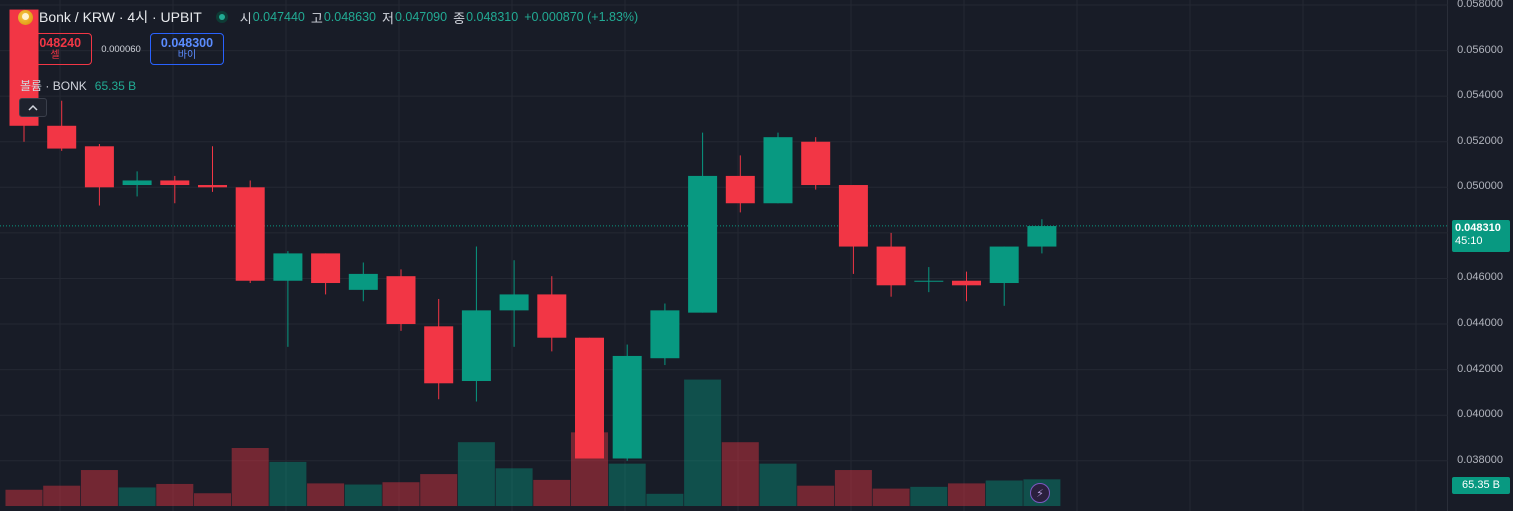 The image size is (1513, 511). Describe the element at coordinates (1481, 485) in the screenshot. I see `volume-axis-label: 65.35 B` at that location.